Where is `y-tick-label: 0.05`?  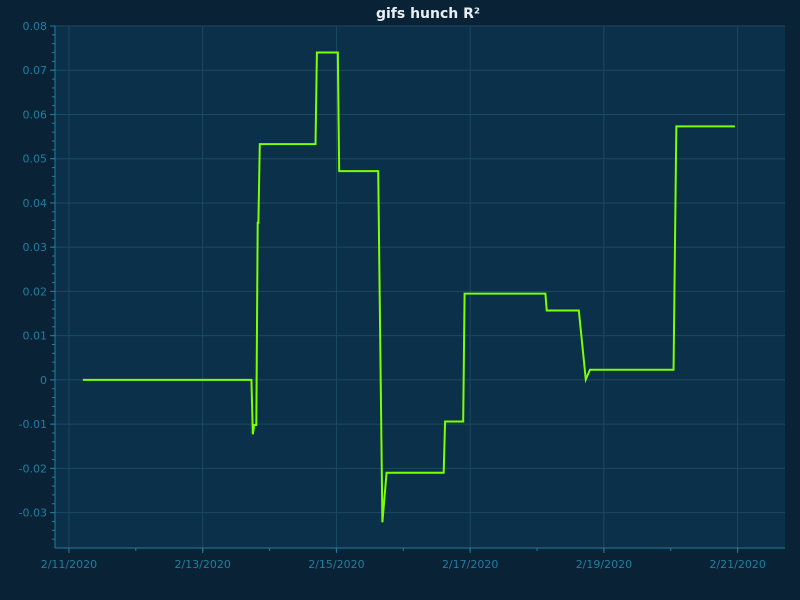
y-tick-label: 0.05 is located at coordinates (35, 159).